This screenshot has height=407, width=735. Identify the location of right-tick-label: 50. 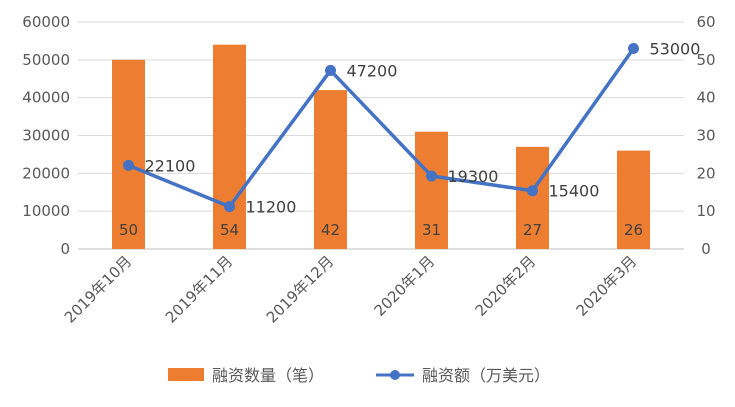
(705, 60).